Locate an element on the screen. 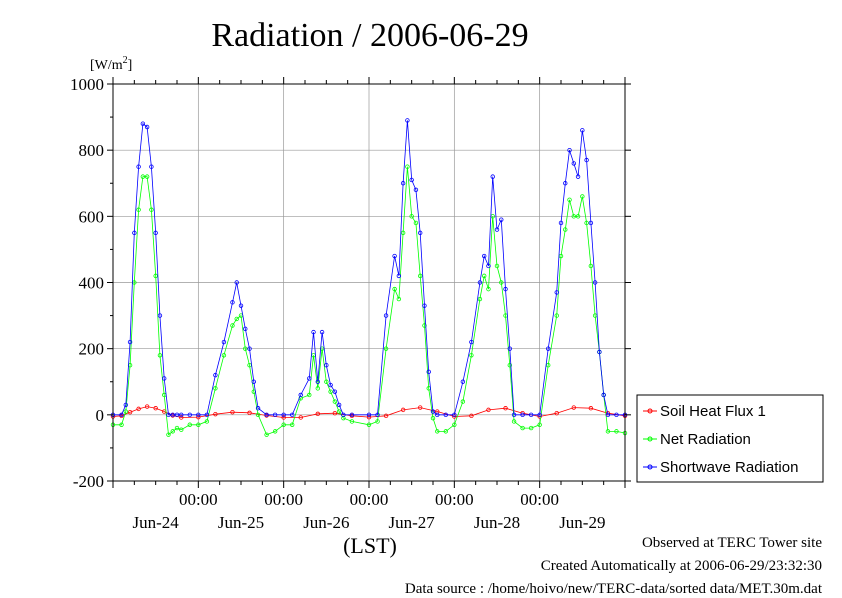  y-tick-label: 800 is located at coordinates (92, 150).